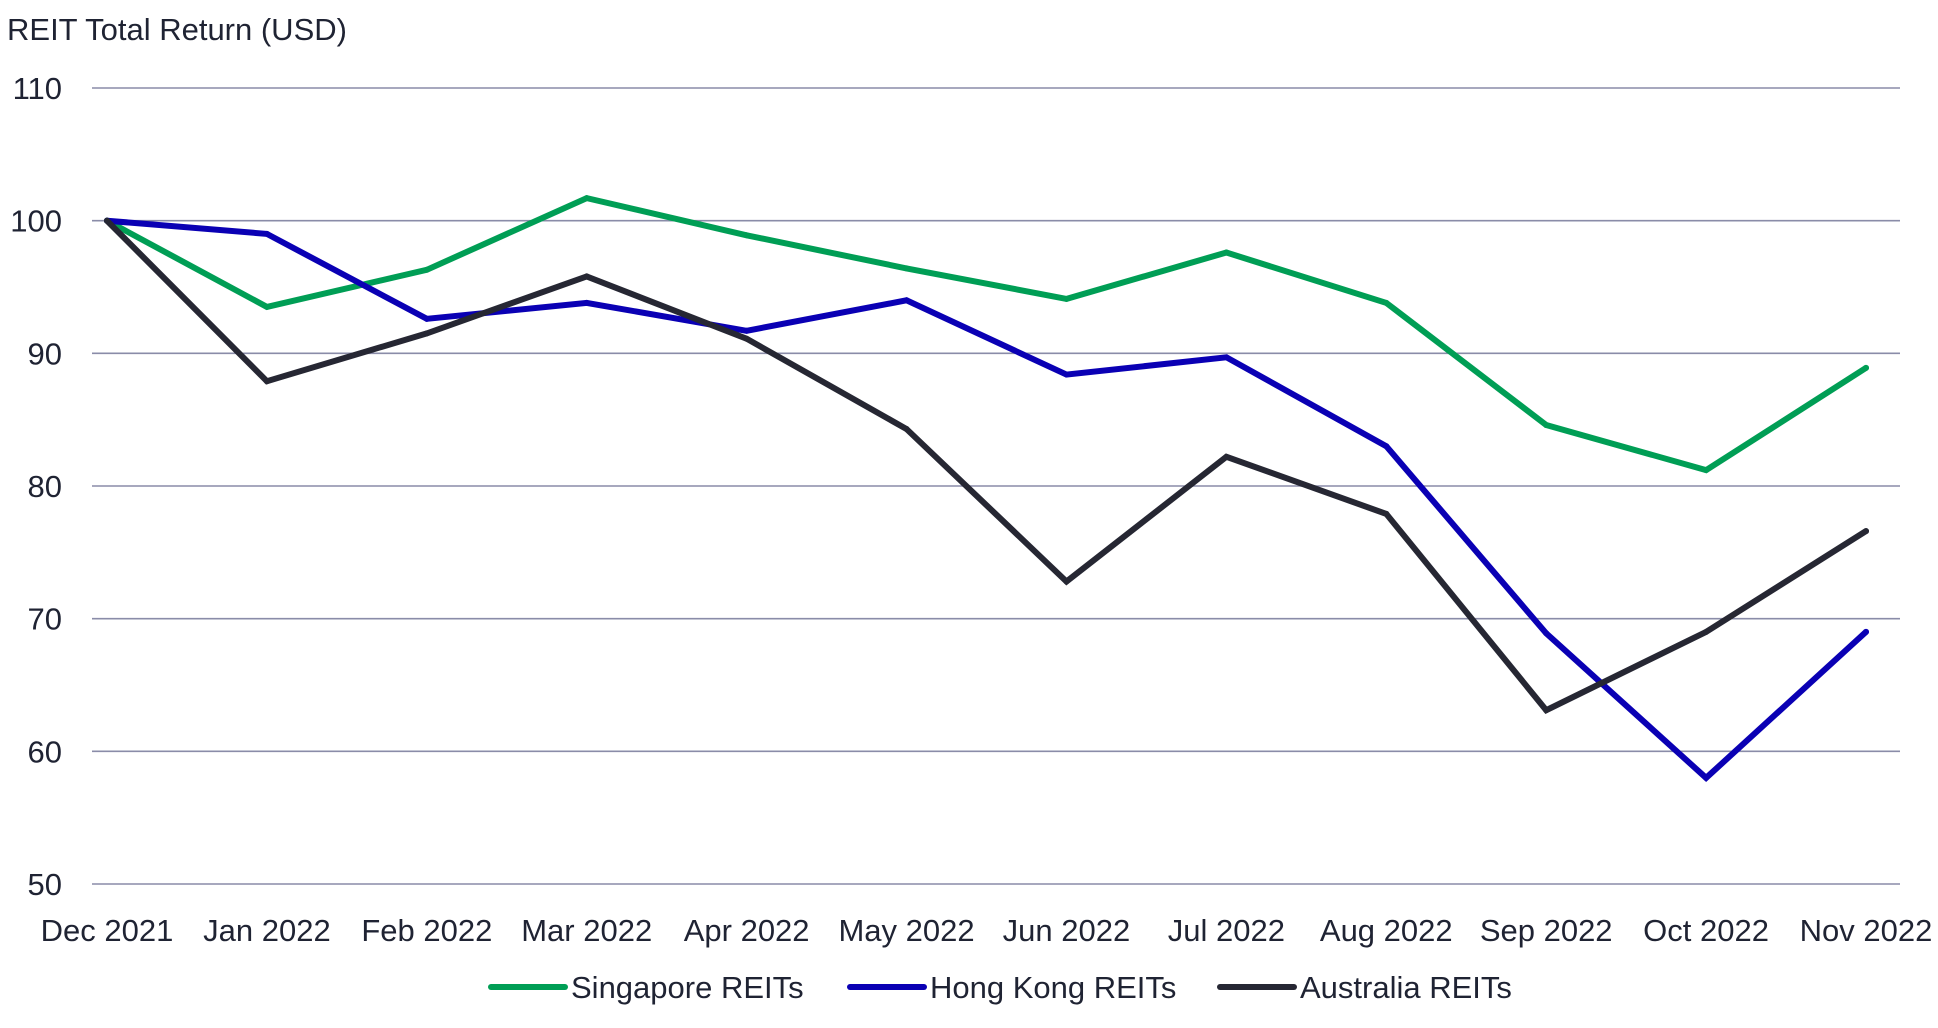  What do you see at coordinates (37, 88) in the screenshot?
I see `y-tick-label: 110` at bounding box center [37, 88].